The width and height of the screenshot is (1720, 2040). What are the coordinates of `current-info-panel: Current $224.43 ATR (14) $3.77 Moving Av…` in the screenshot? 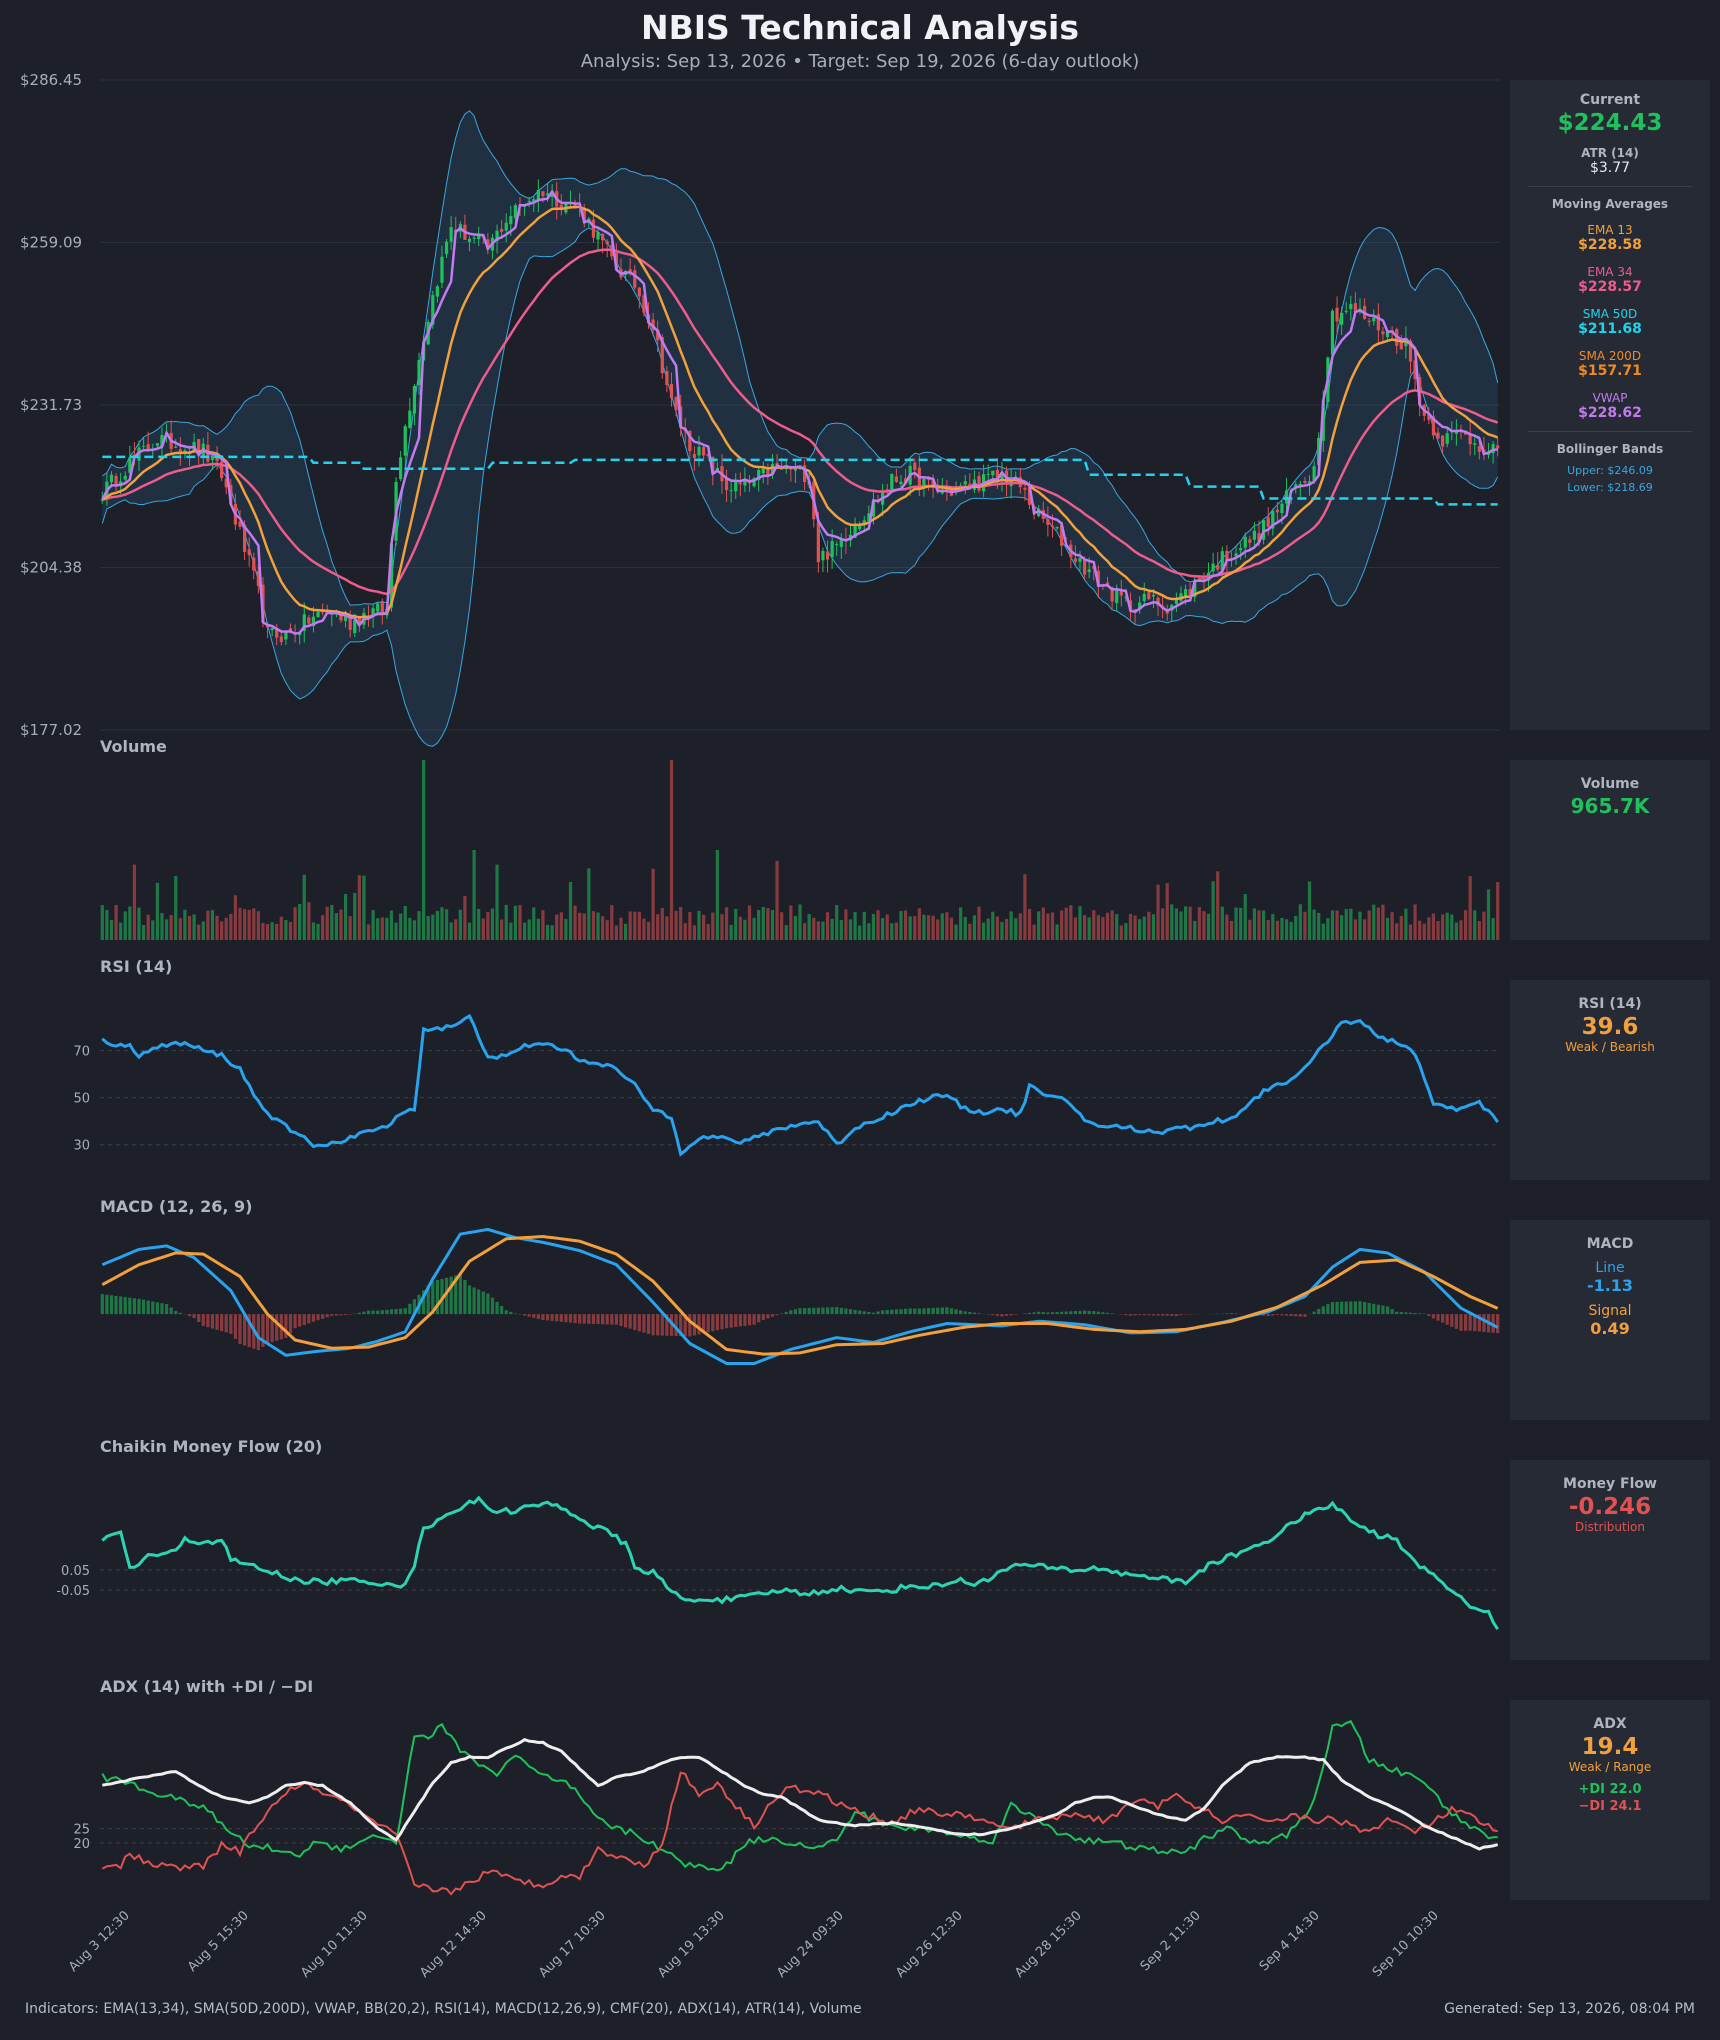 It's located at (1610, 405).